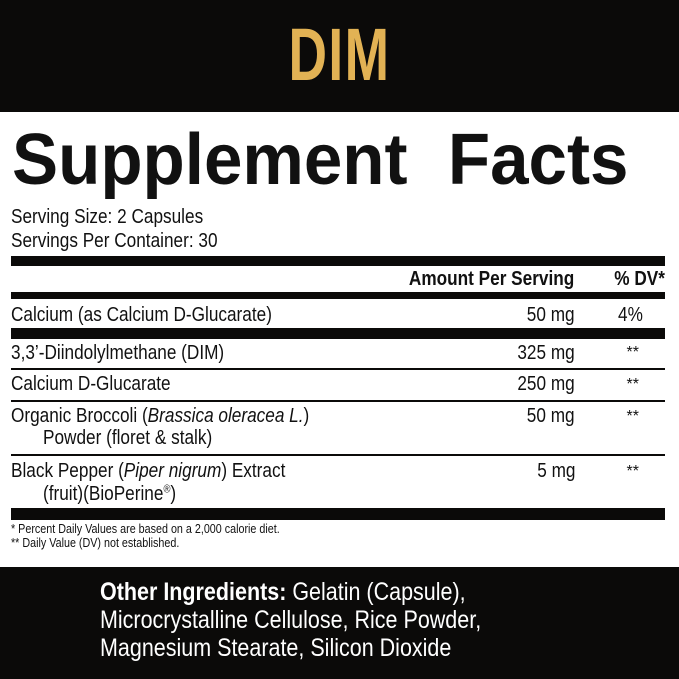 This screenshot has width=679, height=679. Describe the element at coordinates (118, 353) in the screenshot. I see `ingredient-name: 3,3’-Diindolylmethane (DIM)` at that location.